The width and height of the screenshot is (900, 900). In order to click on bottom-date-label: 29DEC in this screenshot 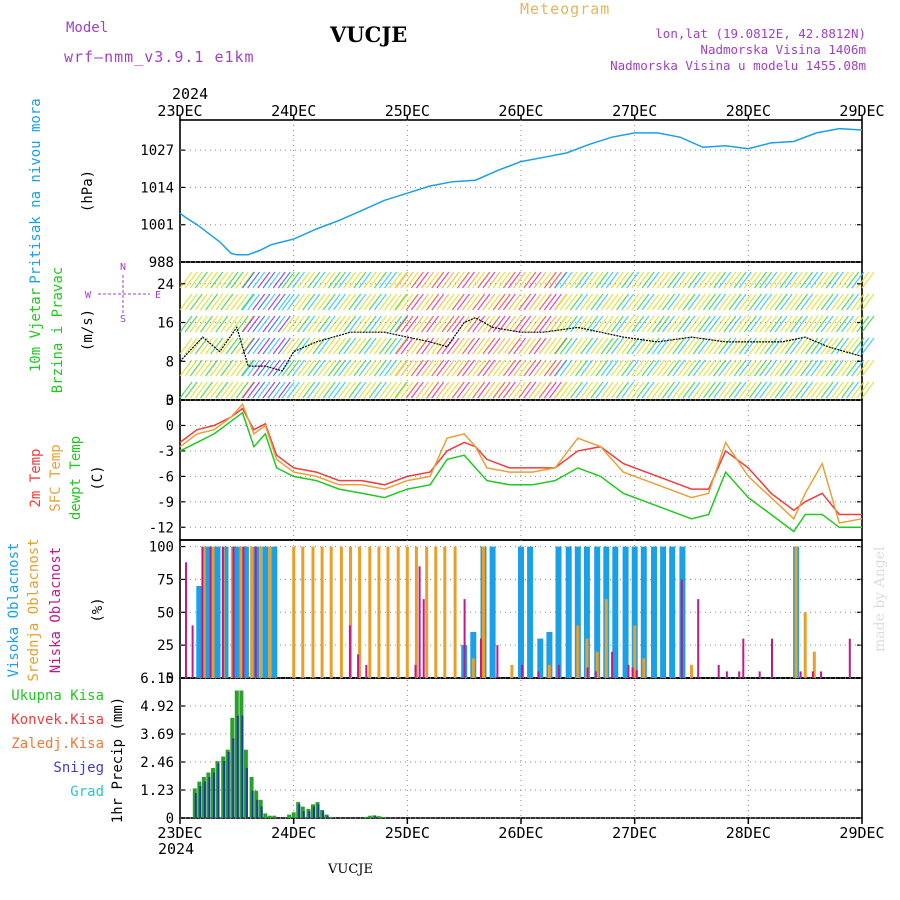, I will do `click(861, 833)`.